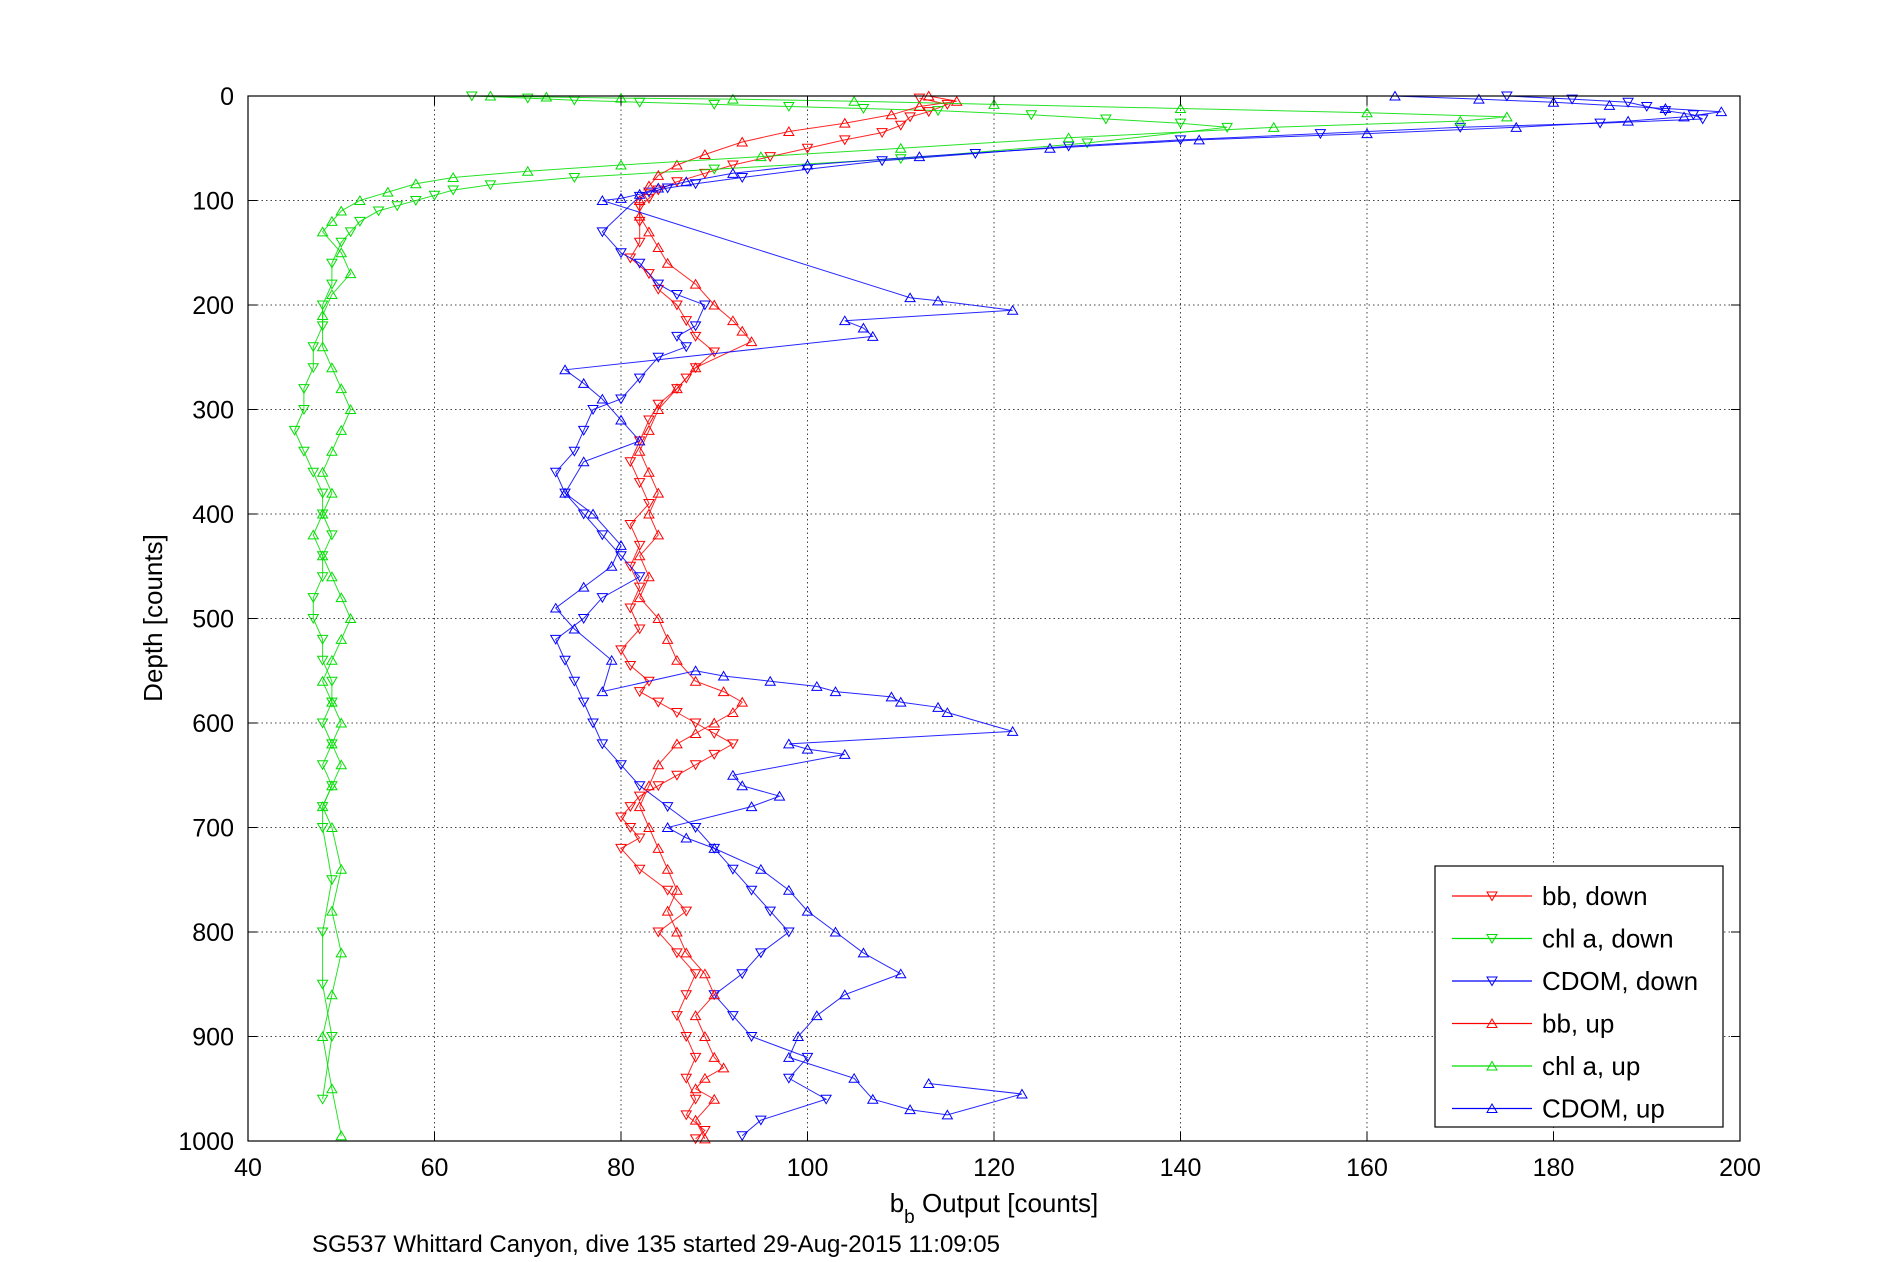 This screenshot has width=1891, height=1262. I want to click on y-tick-label: 400, so click(213, 515).